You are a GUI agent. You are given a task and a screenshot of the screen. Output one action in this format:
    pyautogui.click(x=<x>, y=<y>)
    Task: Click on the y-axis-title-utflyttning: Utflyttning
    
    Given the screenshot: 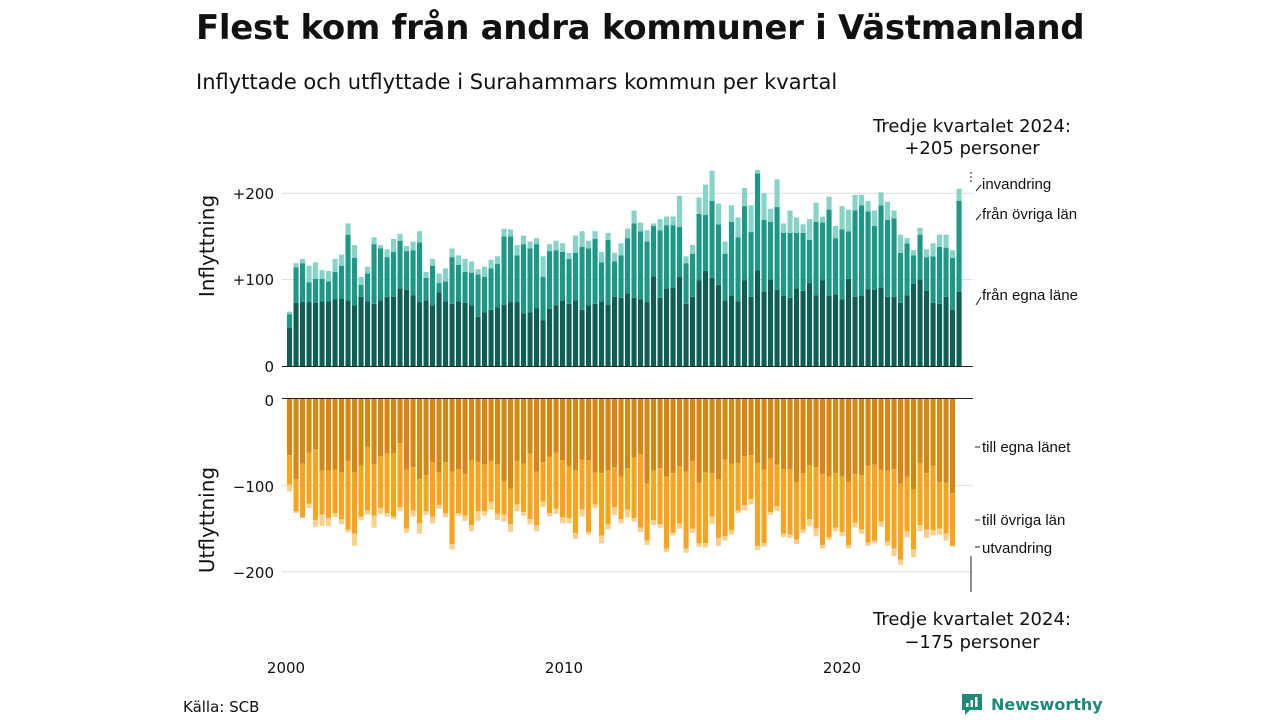 What is the action you would take?
    pyautogui.click(x=207, y=520)
    